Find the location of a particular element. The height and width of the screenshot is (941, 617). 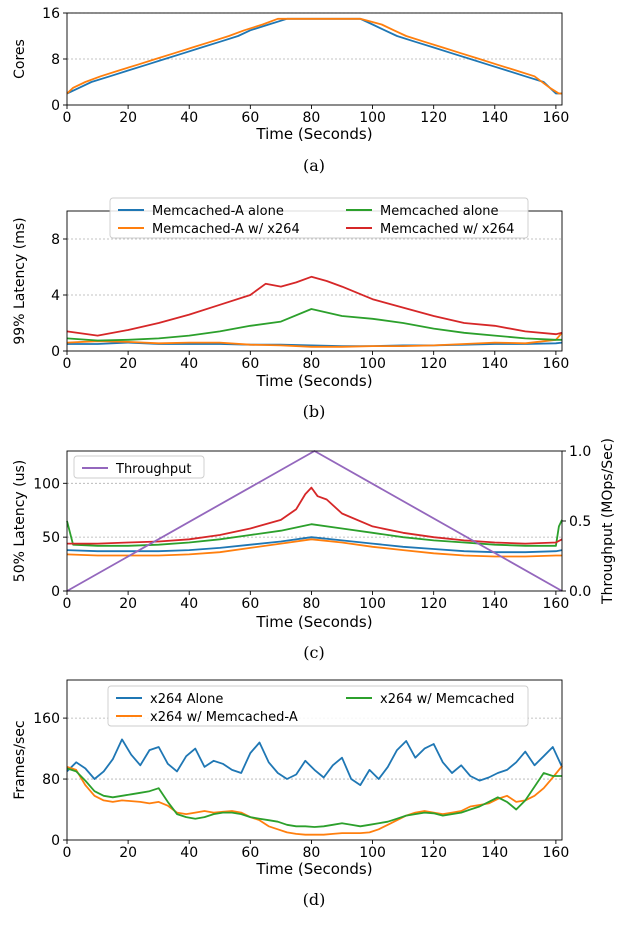

legend-entry: x264 w/ Memcached-A is located at coordinates (224, 717).